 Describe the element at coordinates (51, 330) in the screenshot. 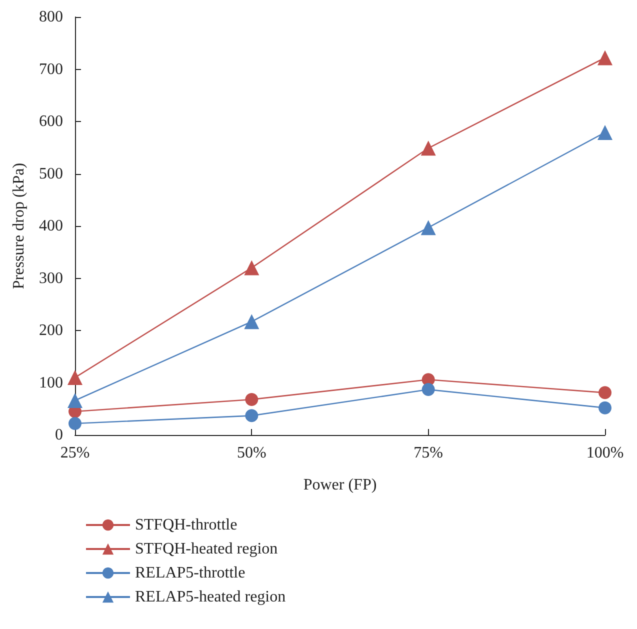

I see `y-tick-label: 200` at that location.